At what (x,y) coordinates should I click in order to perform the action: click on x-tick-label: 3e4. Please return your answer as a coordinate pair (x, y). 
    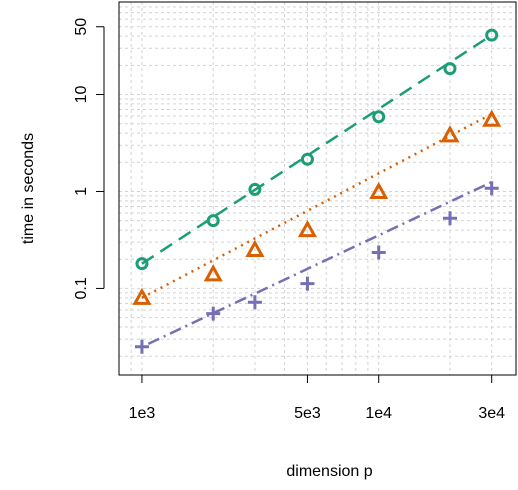
    Looking at the image, I should click on (491, 413).